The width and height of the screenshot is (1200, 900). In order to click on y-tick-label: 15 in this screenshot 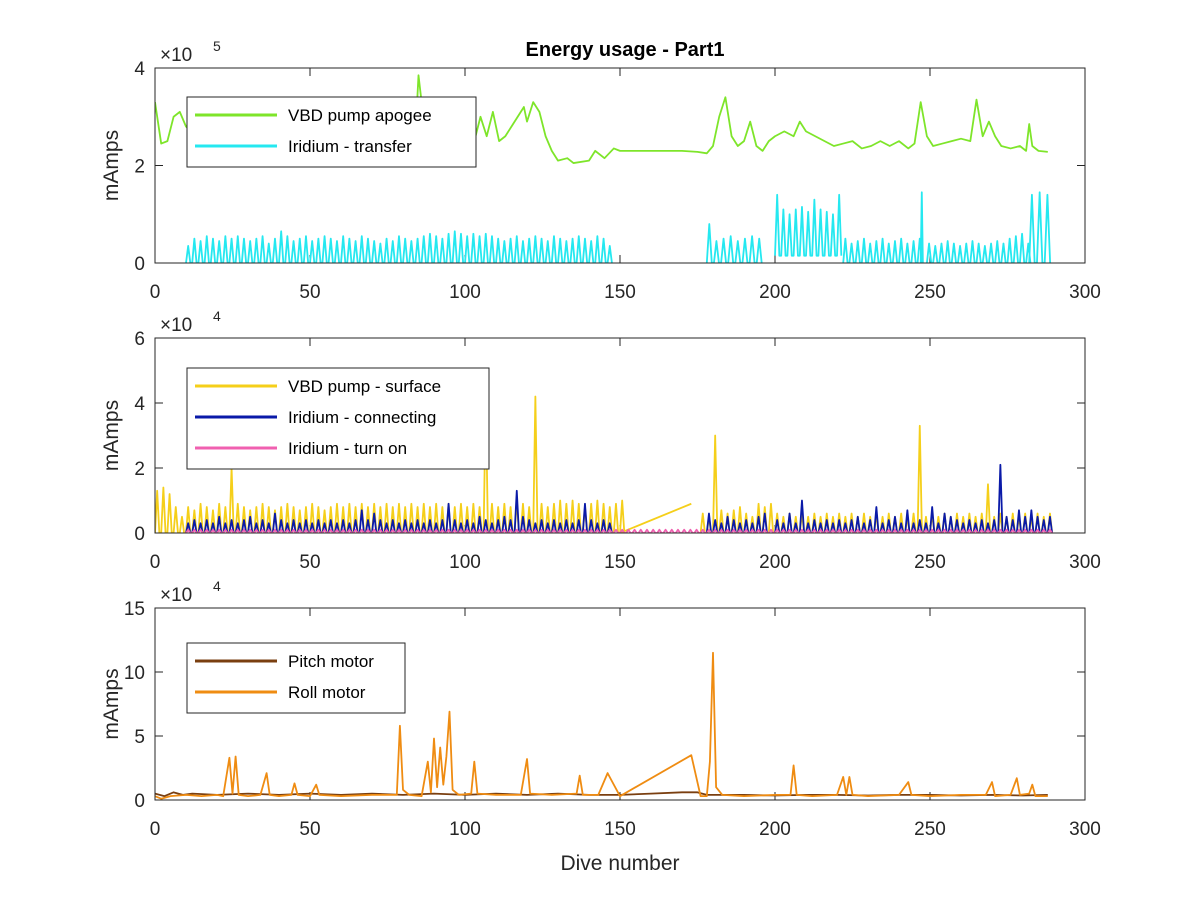, I will do `click(134, 609)`.